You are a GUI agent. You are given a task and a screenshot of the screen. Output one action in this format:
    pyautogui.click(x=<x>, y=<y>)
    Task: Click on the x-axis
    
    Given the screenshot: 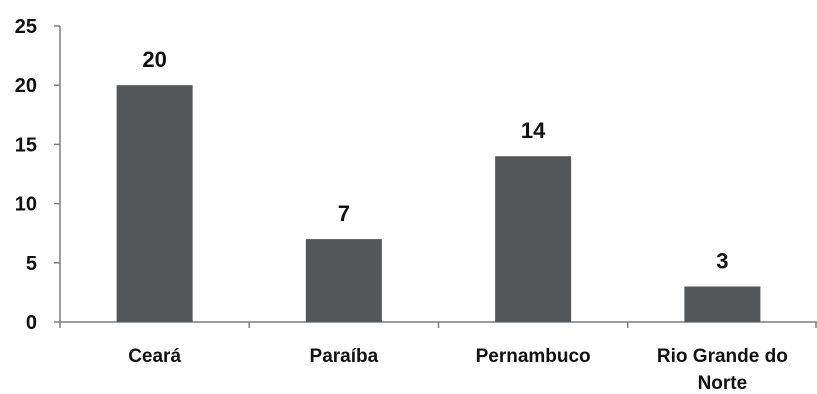 What is the action you would take?
    pyautogui.click(x=438, y=324)
    